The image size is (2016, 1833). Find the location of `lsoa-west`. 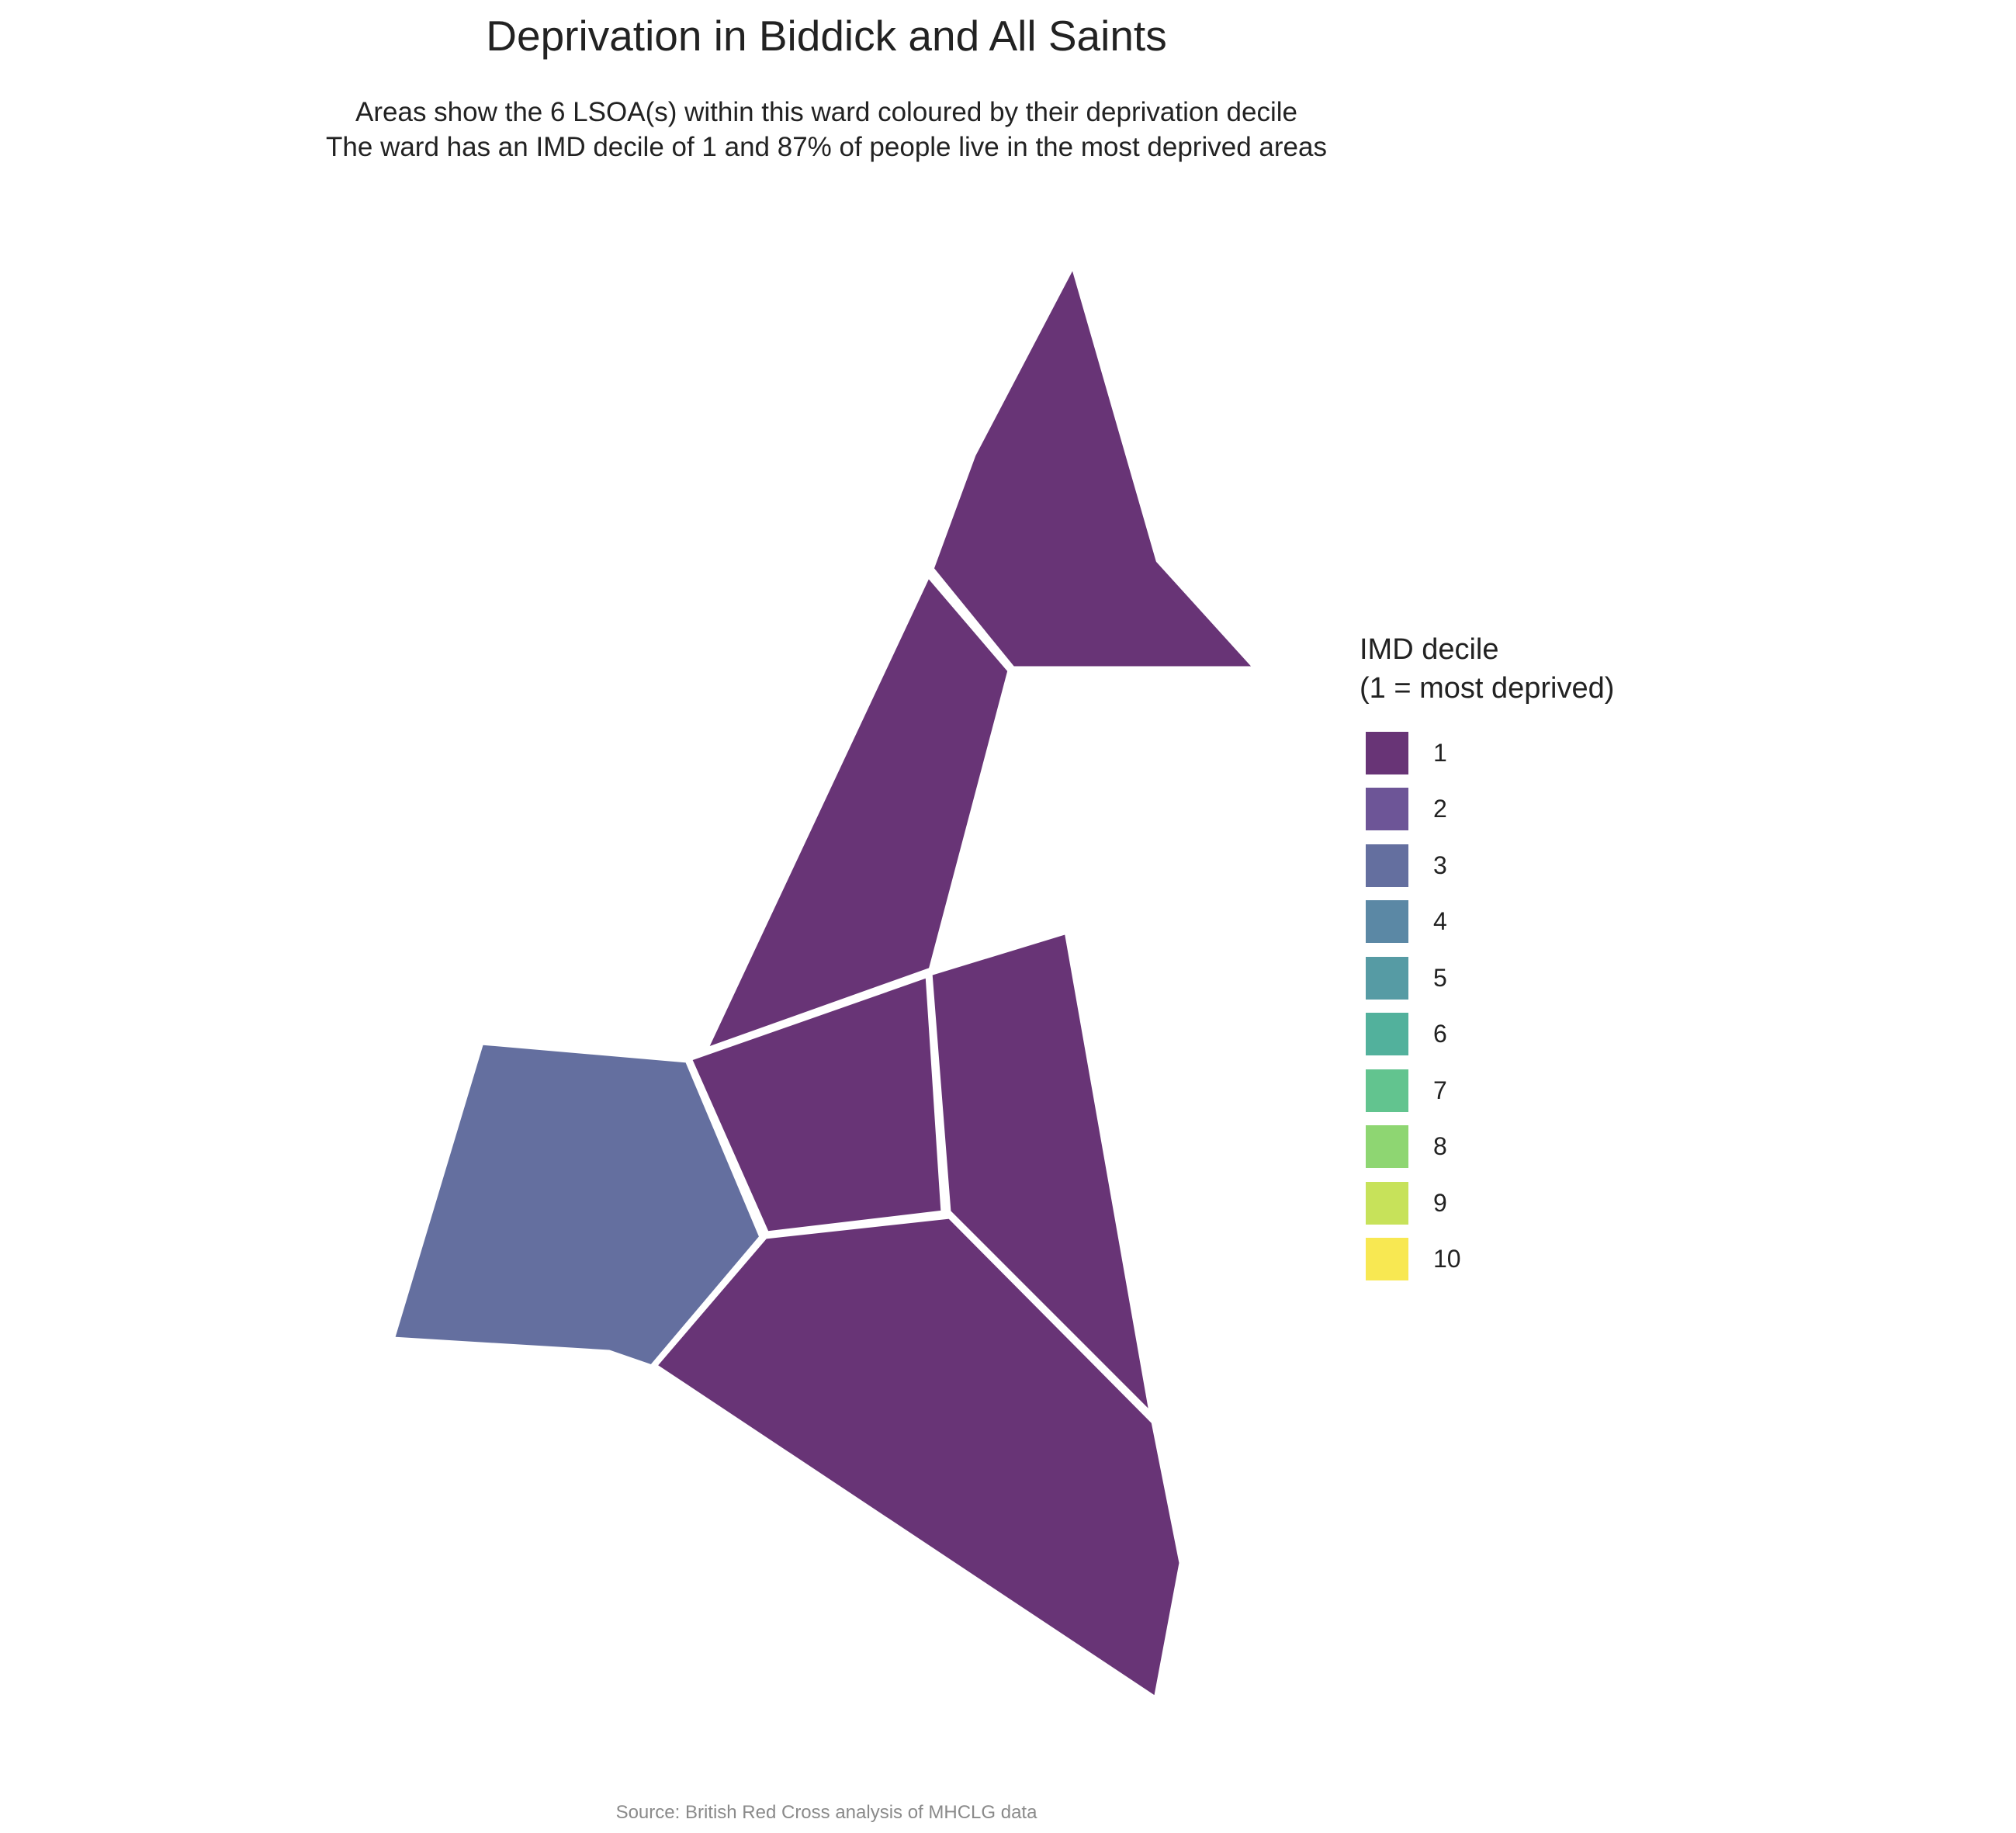

lsoa-west is located at coordinates (577, 1204).